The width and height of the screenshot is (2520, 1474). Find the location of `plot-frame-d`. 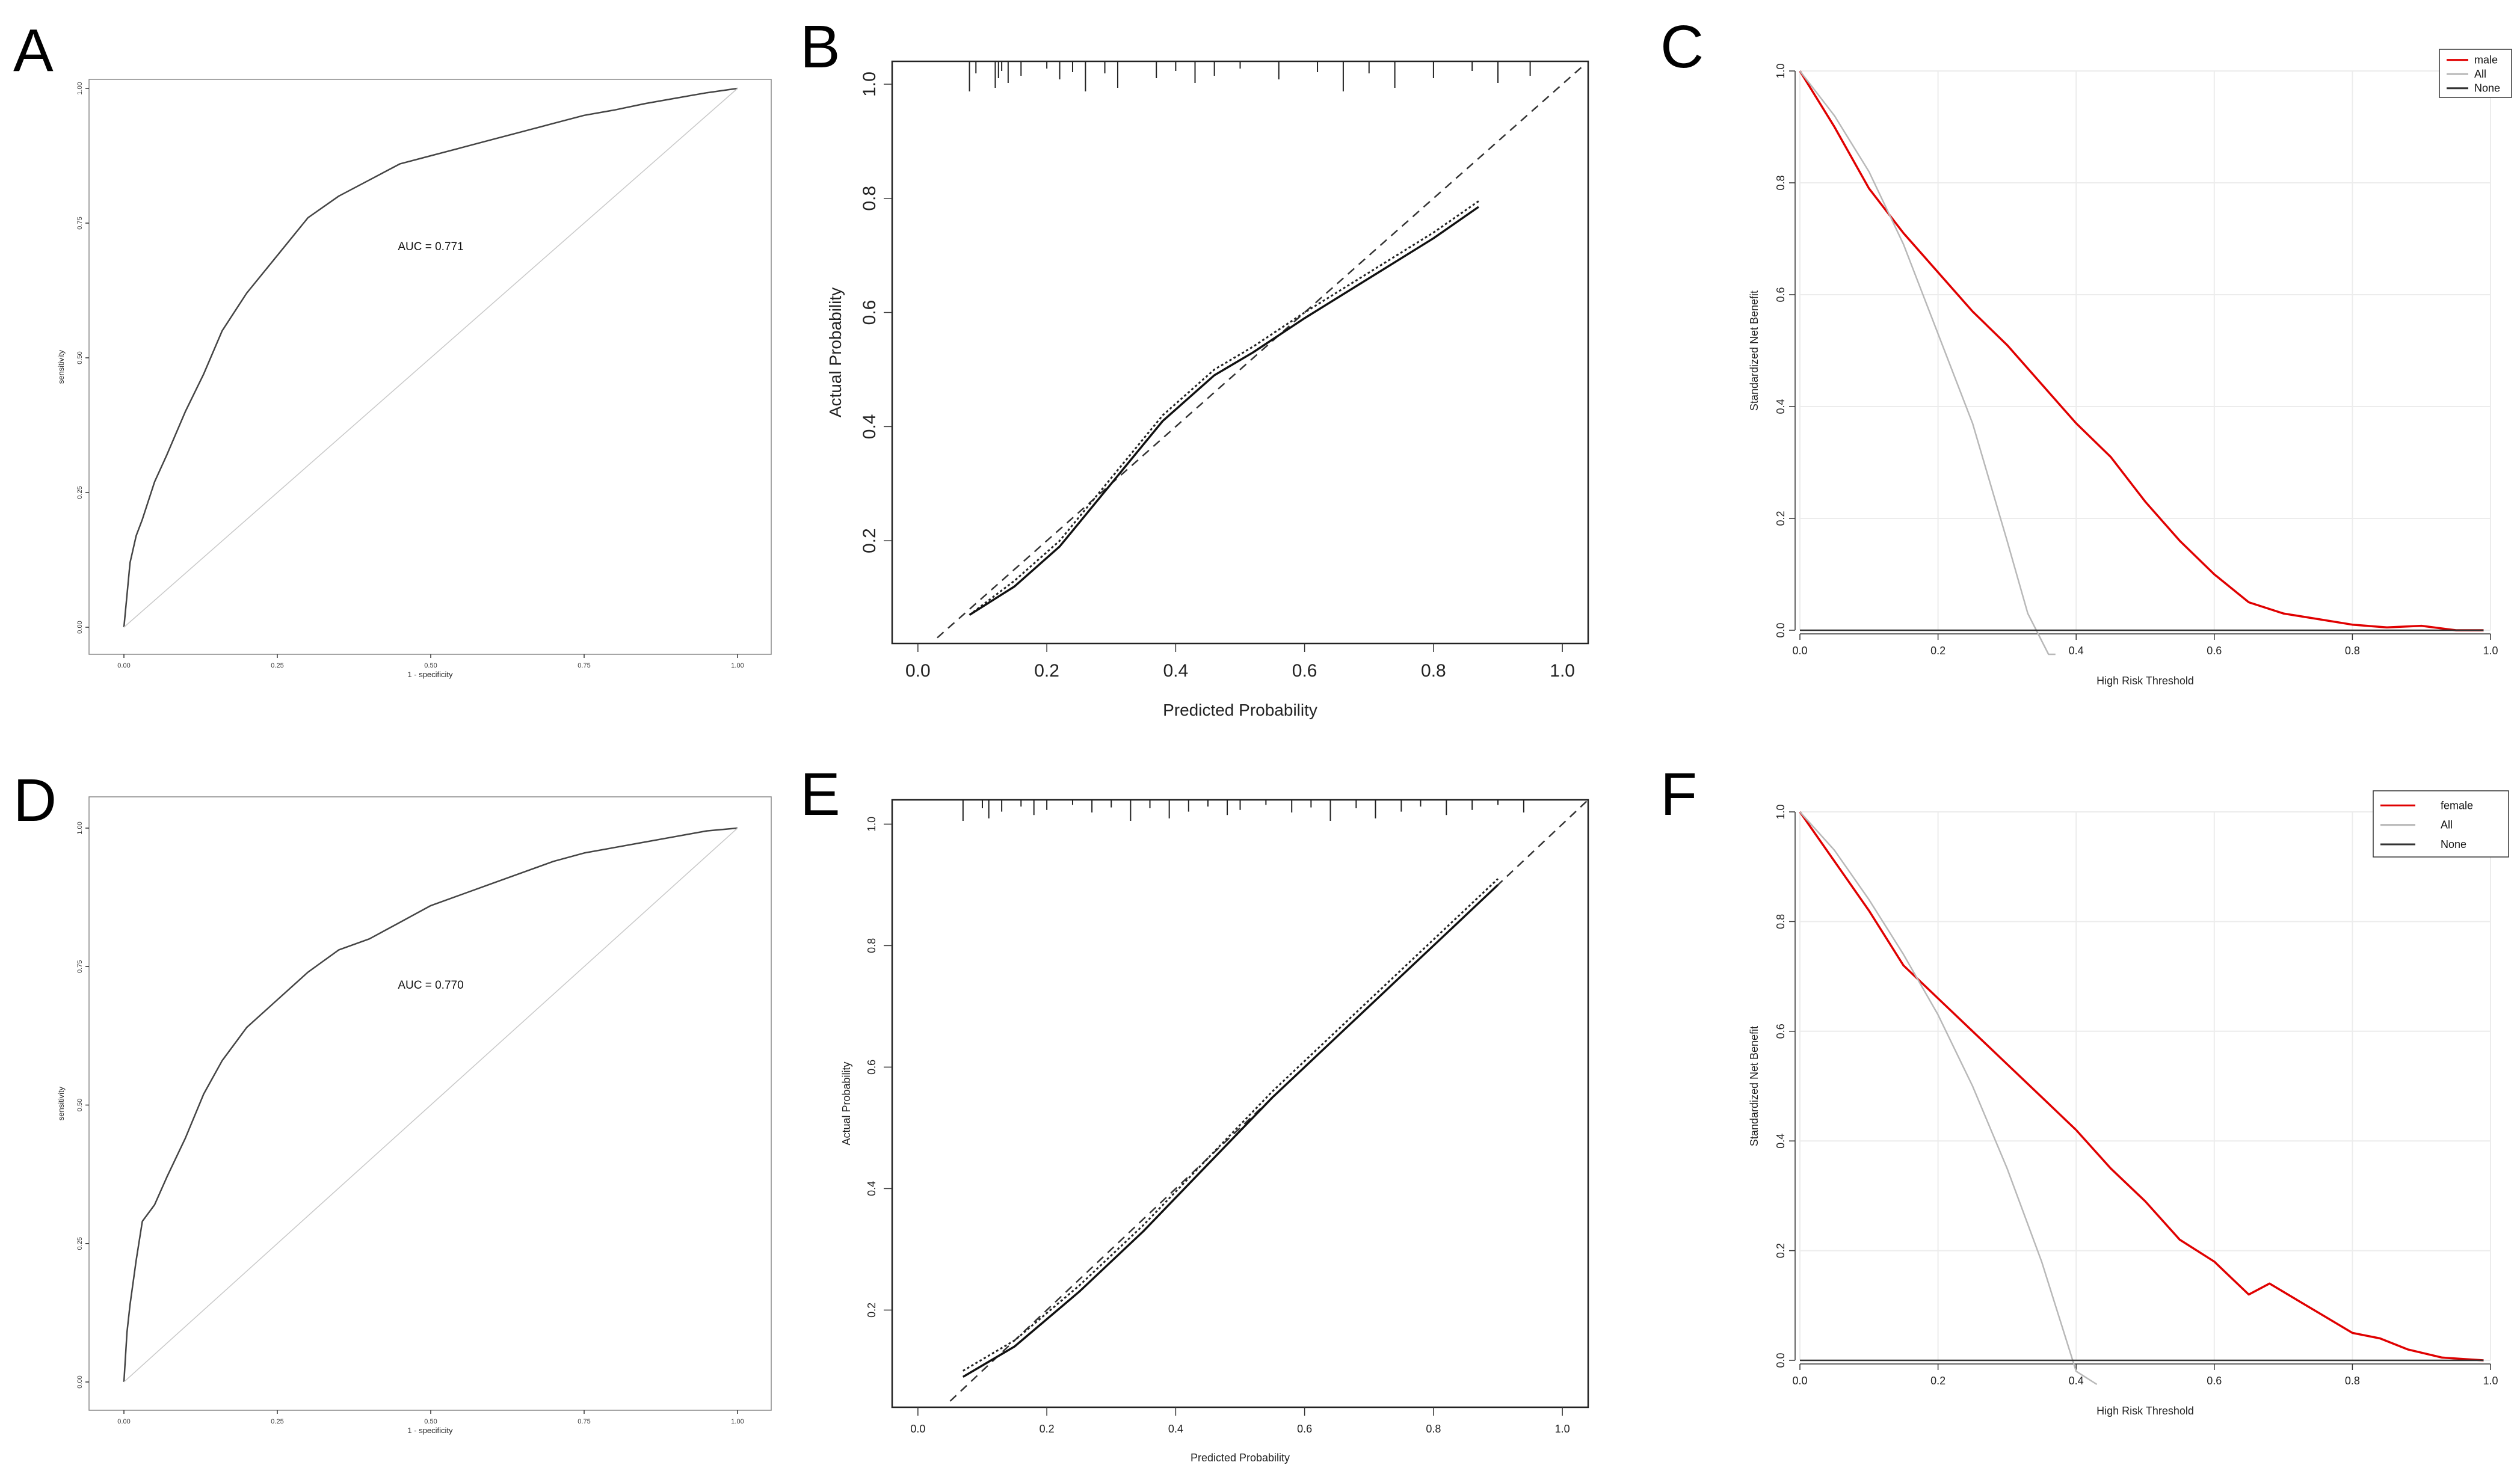

plot-frame-d is located at coordinates (430, 1103).